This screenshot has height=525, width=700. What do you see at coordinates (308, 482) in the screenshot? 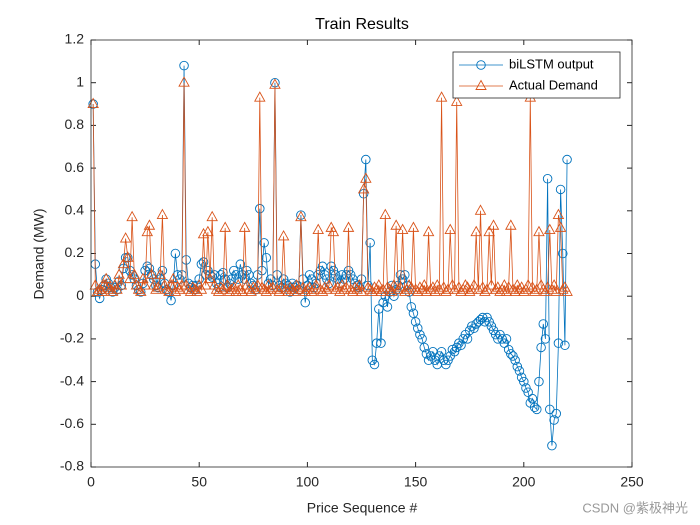
I see `x-tick-label: 100` at bounding box center [308, 482].